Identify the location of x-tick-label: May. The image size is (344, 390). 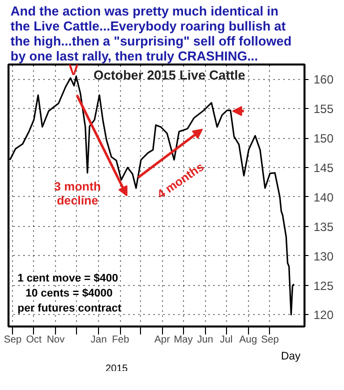
(183, 340).